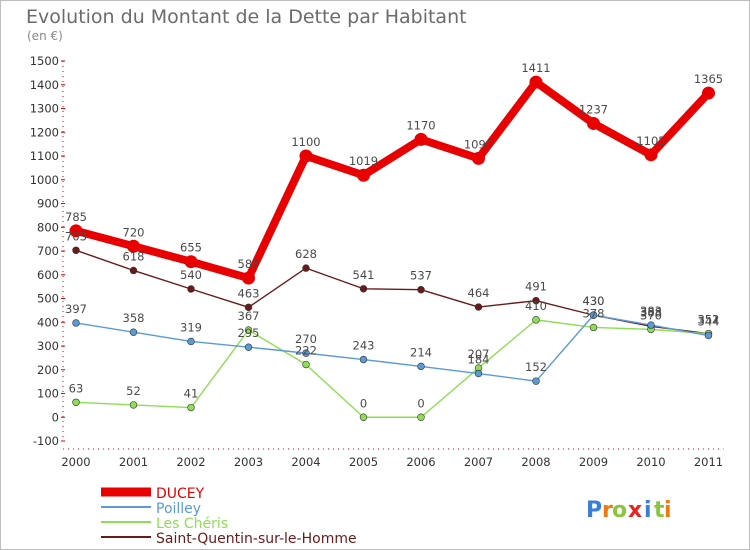  Describe the element at coordinates (48, 299) in the screenshot. I see `y-tick-label: 500` at that location.